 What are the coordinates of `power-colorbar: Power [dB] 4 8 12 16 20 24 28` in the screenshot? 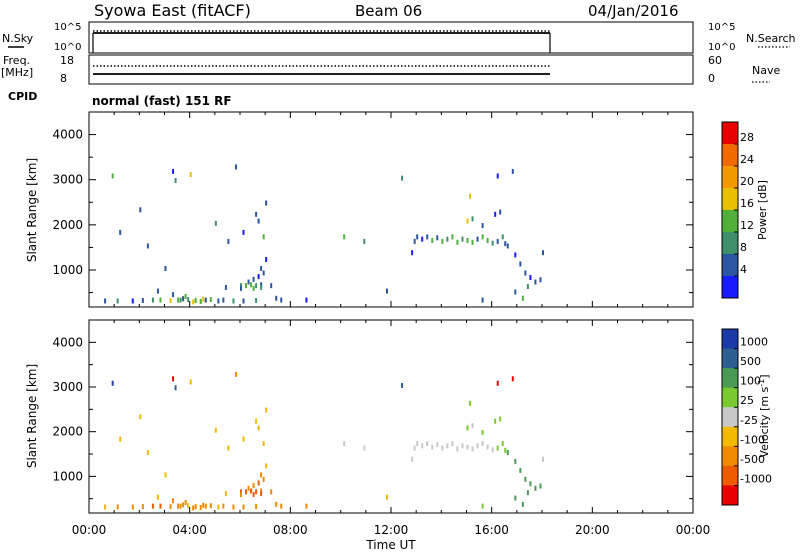 It's located at (745, 210).